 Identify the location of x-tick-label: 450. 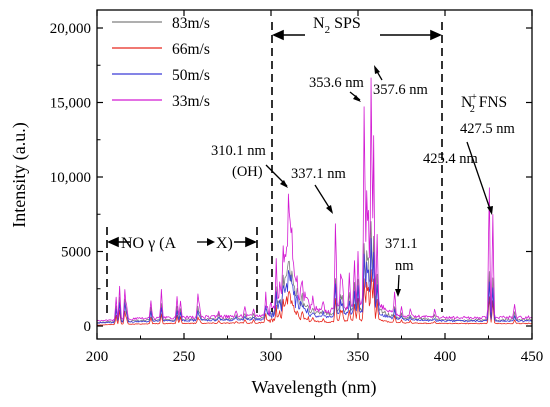
(532, 357).